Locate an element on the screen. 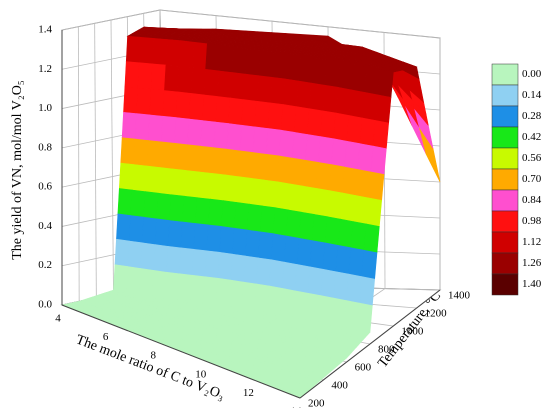  y-tick-label: 400 is located at coordinates (339, 386).